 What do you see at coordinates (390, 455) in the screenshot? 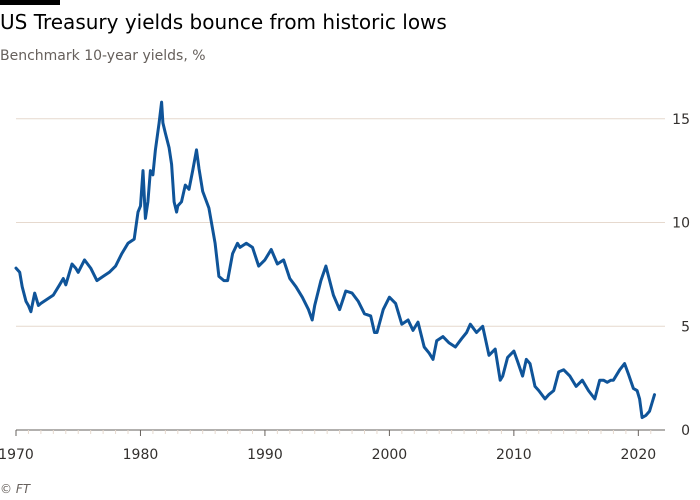
I see `x-tick-label: 2000` at bounding box center [390, 455].